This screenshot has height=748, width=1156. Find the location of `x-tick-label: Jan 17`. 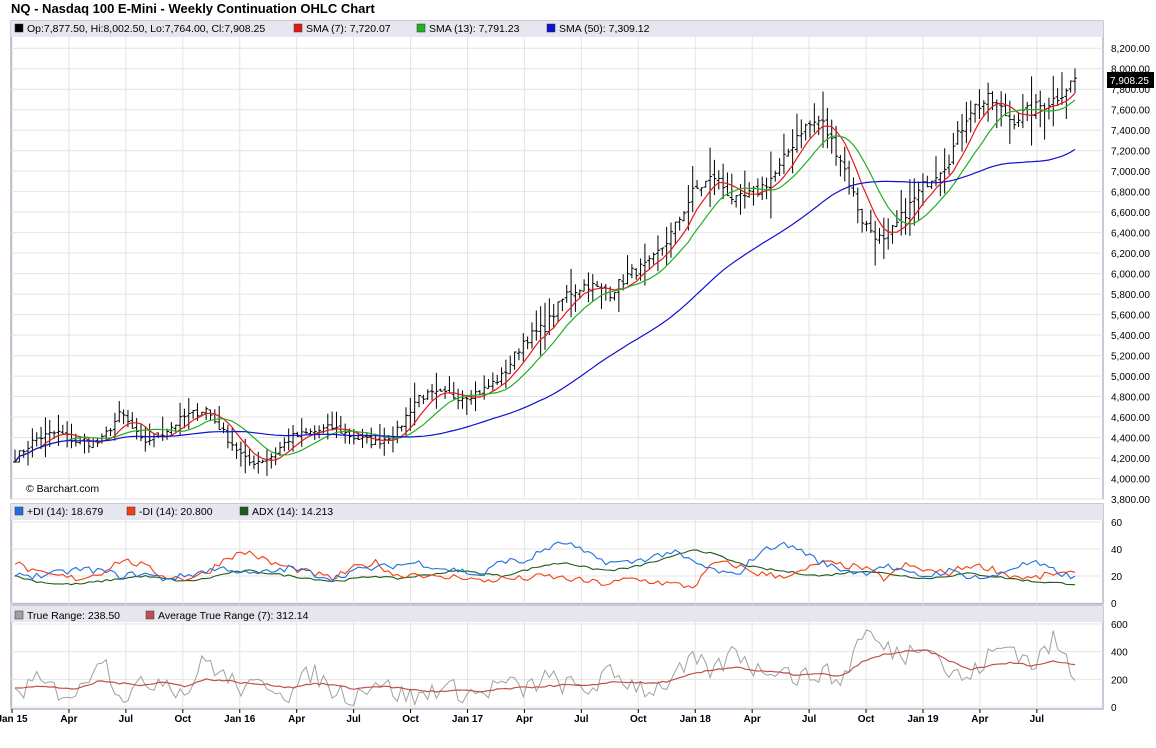

x-tick-label: Jan 17 is located at coordinates (468, 719).